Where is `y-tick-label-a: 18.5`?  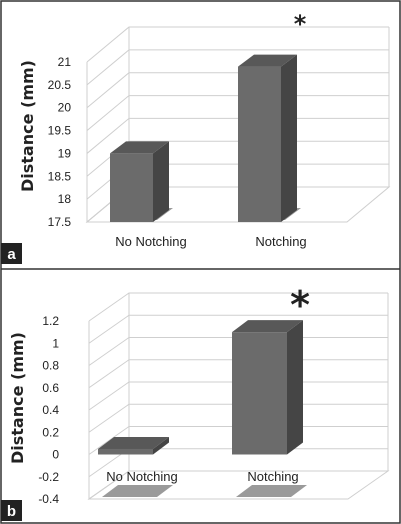 y-tick-label-a: 18.5 is located at coordinates (60, 176).